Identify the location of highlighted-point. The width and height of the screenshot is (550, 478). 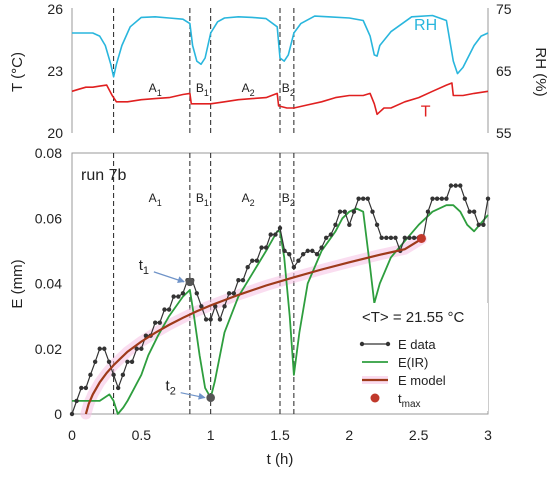
(190, 282).